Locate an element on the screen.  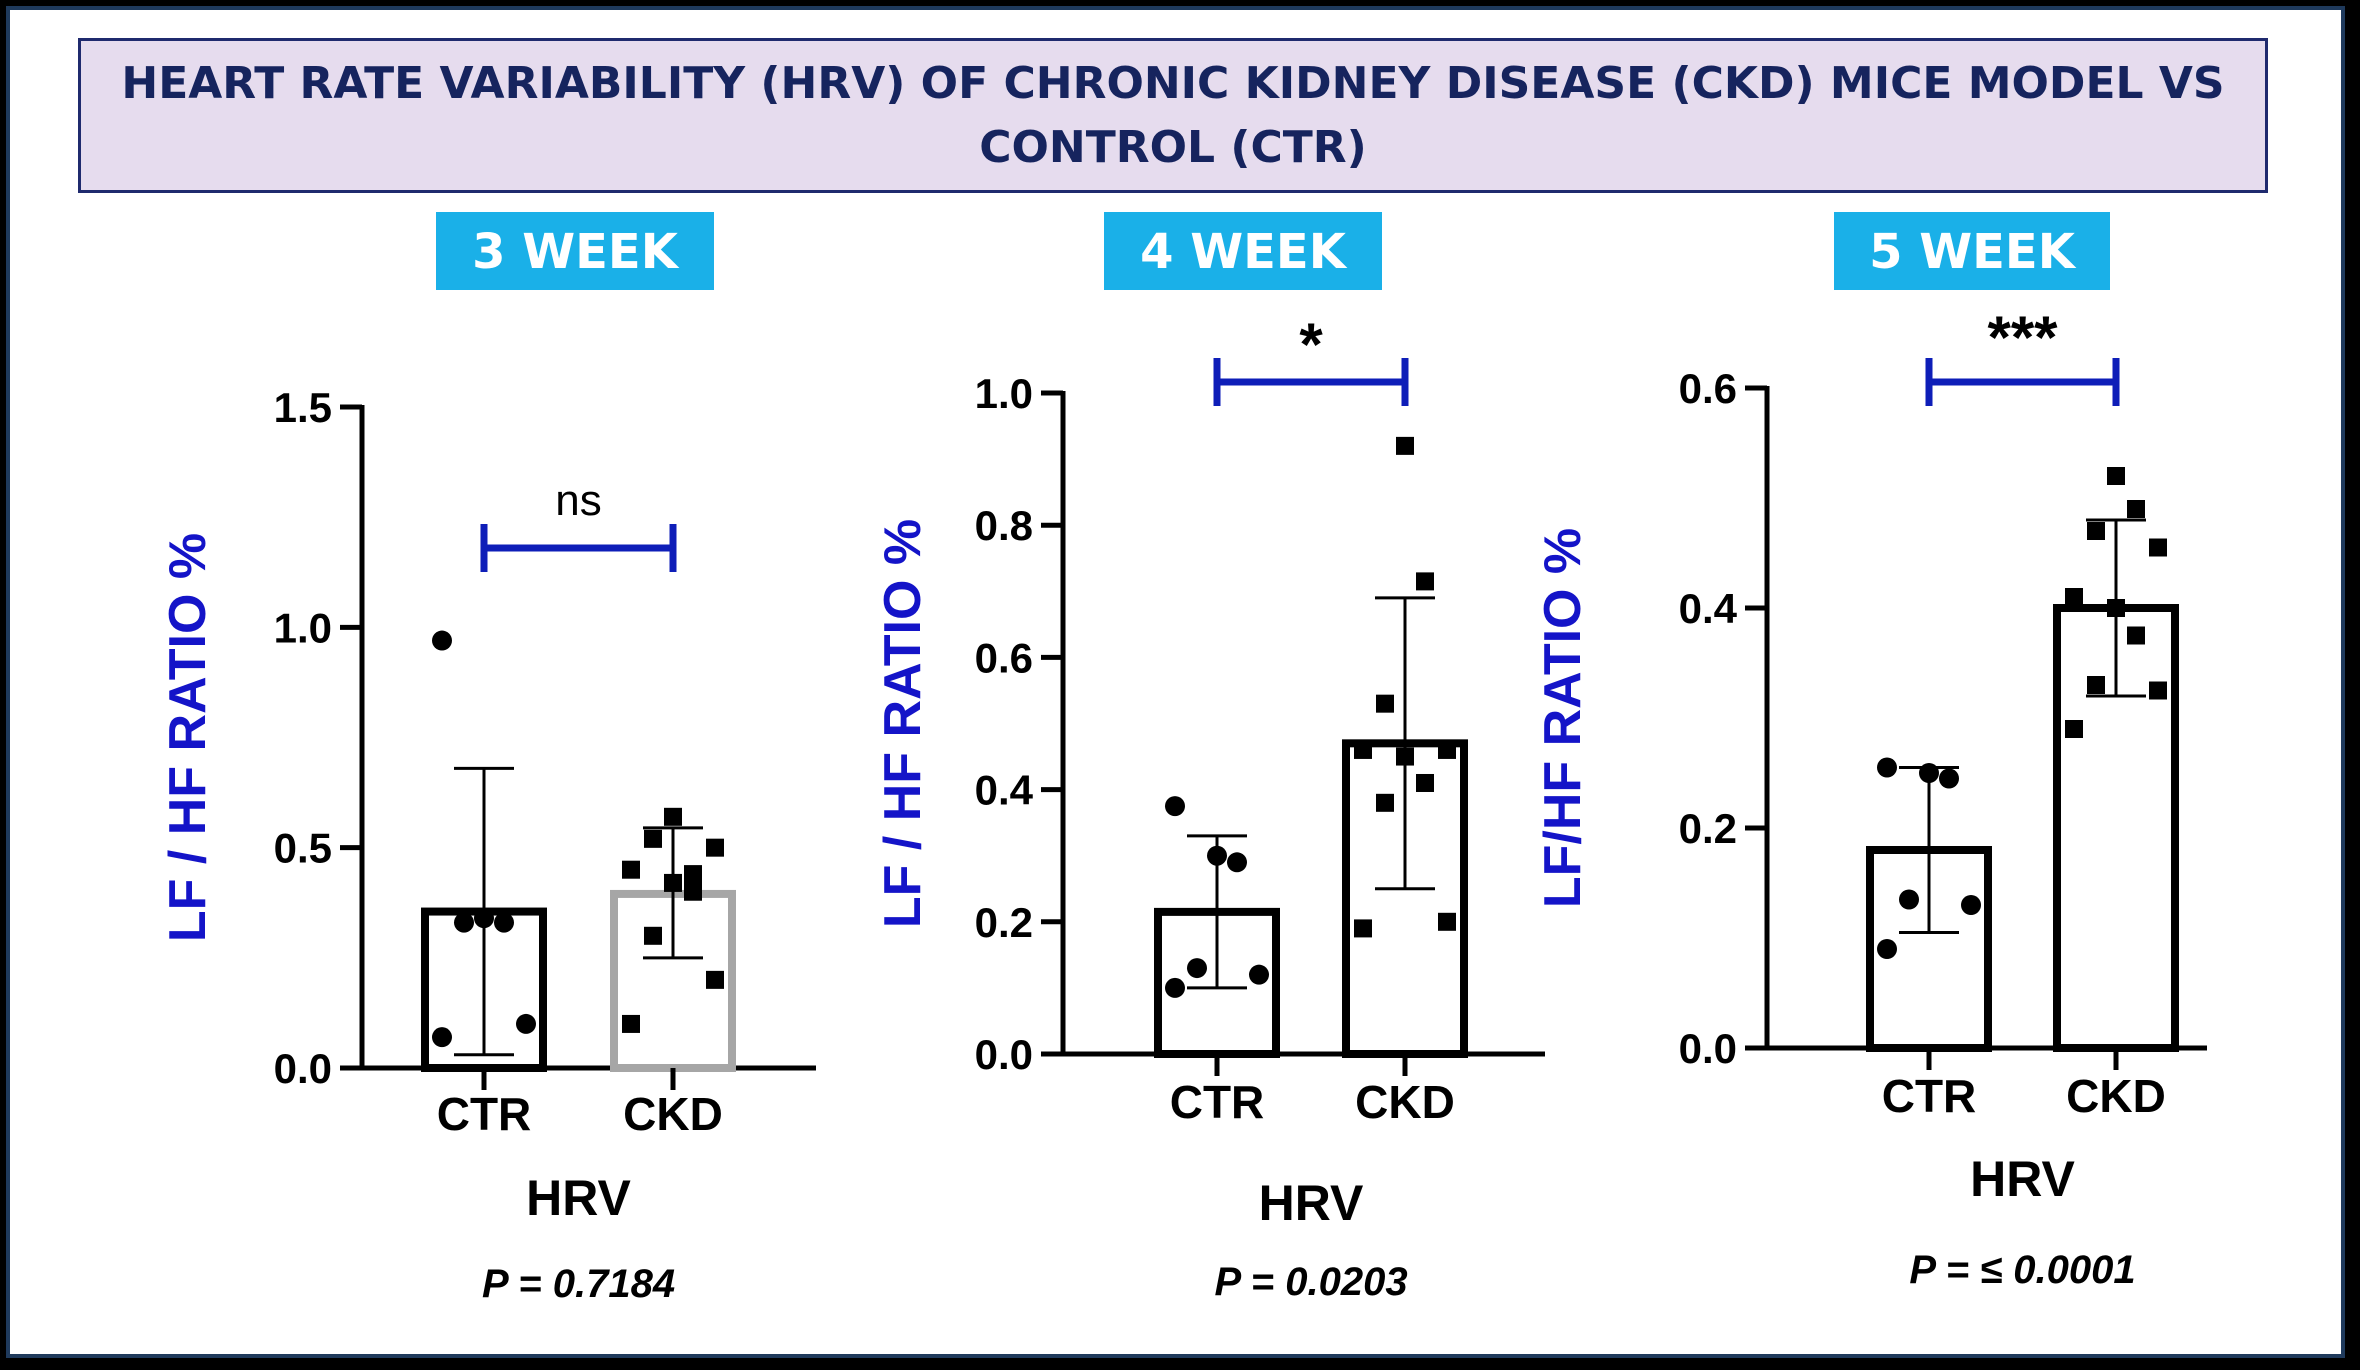
y-tick-label: 1.5 is located at coordinates (303, 407).